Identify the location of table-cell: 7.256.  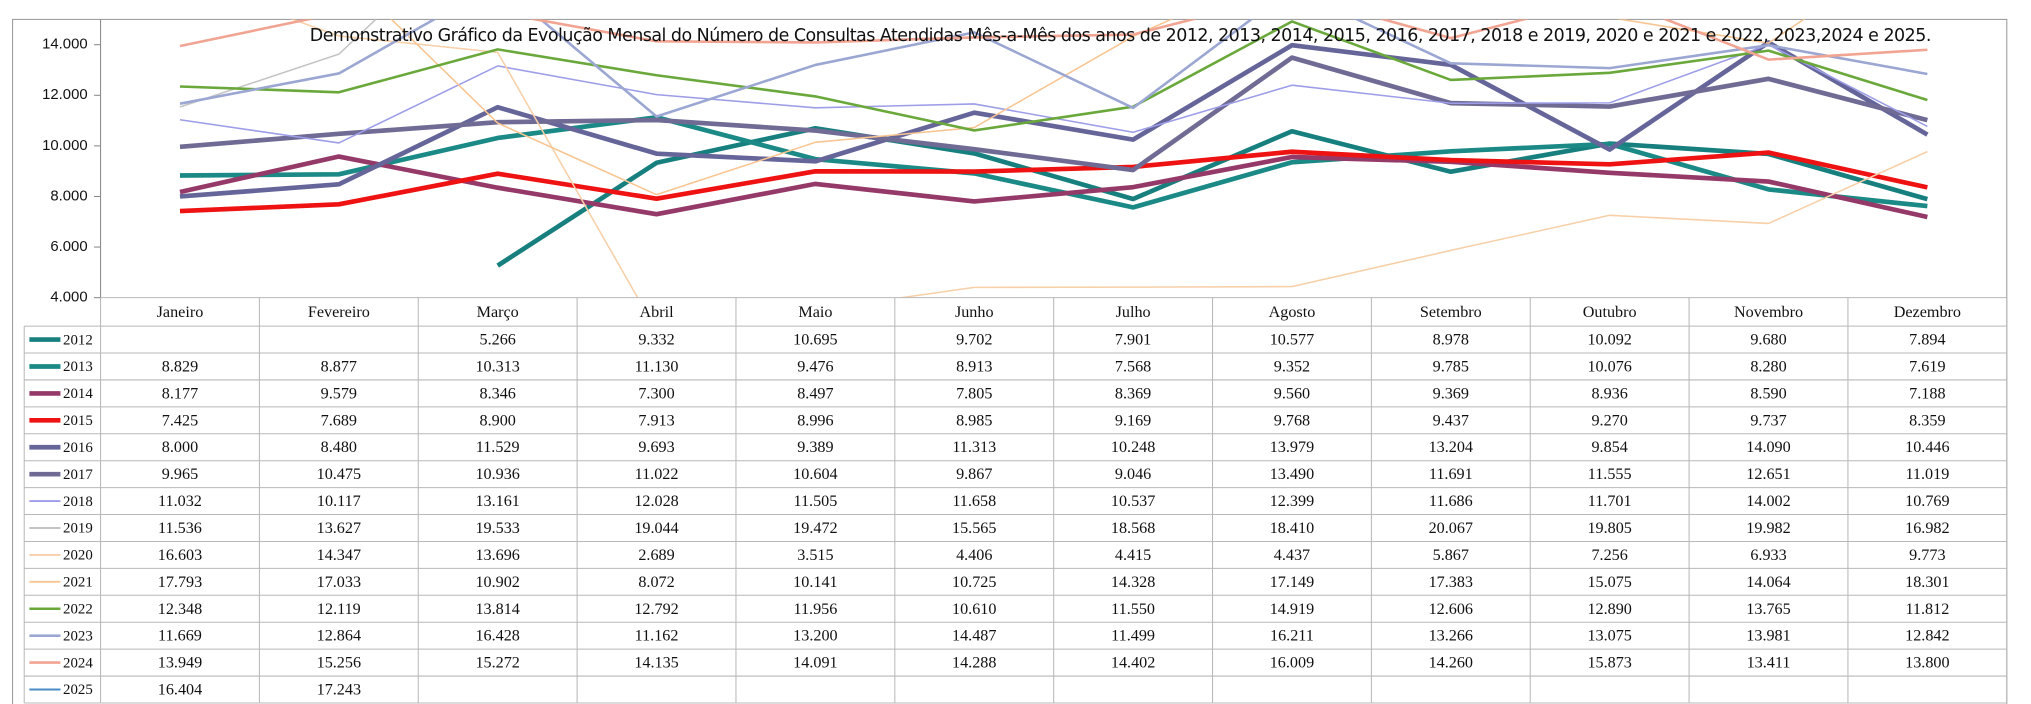
(1609, 555).